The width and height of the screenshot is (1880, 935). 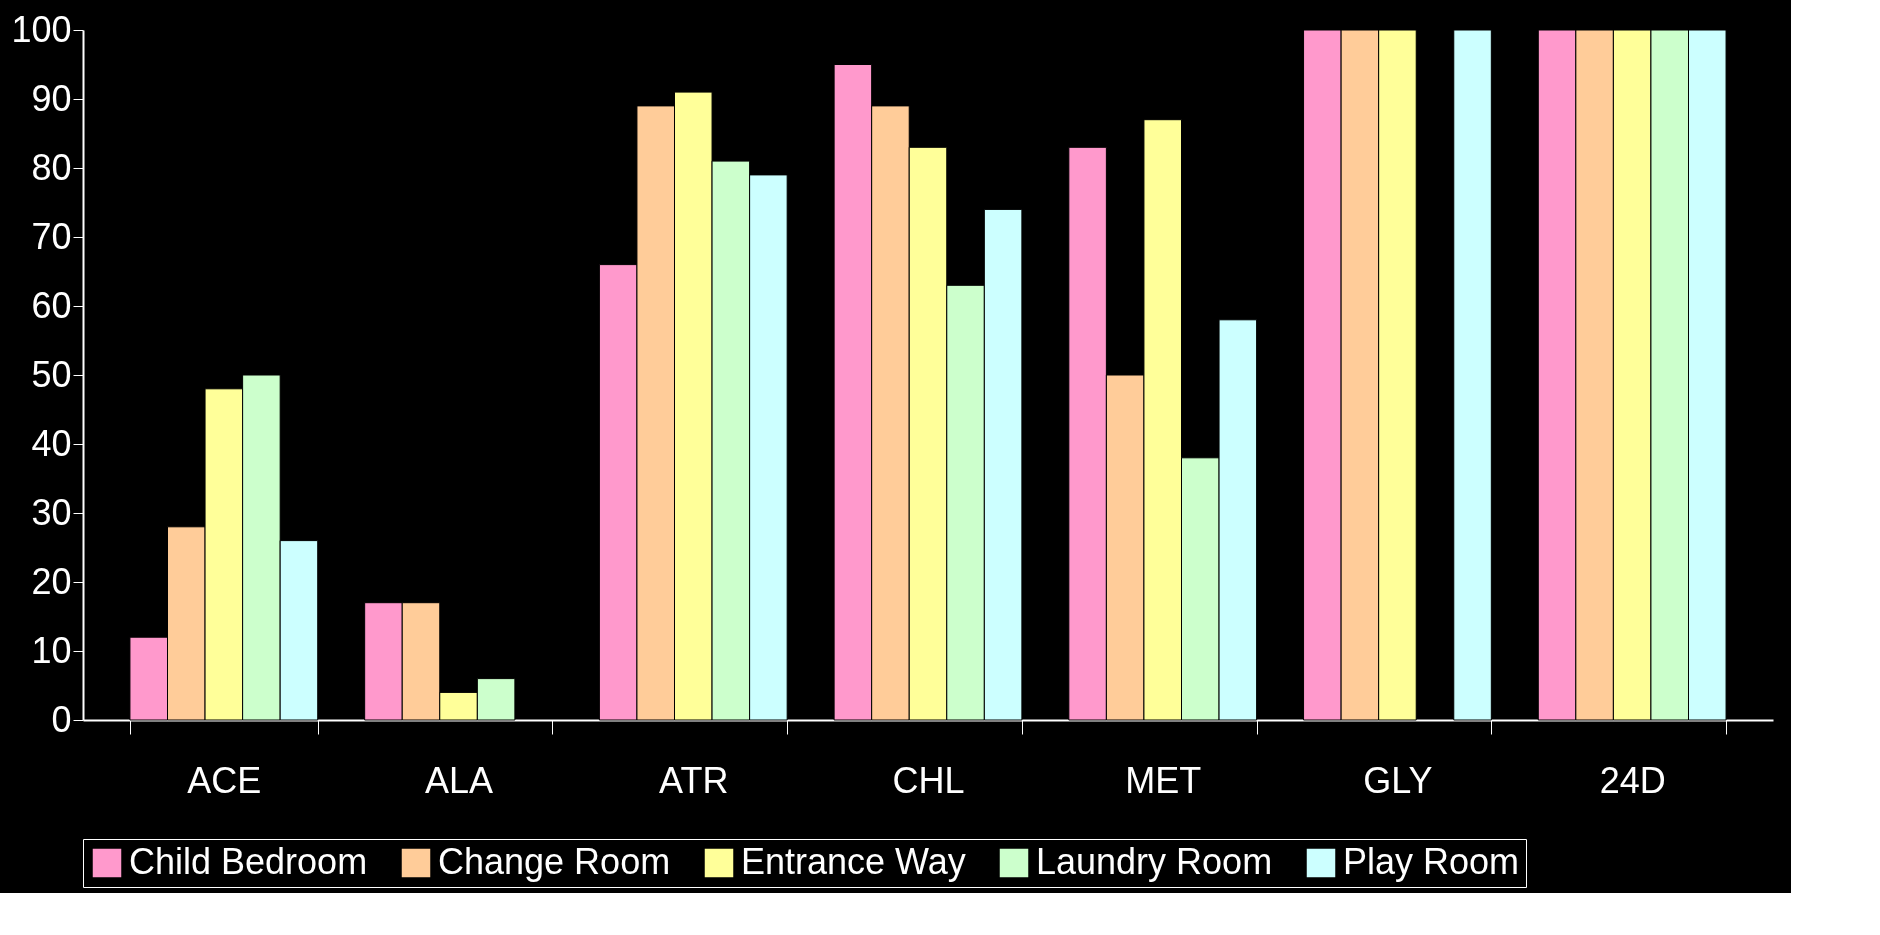 What do you see at coordinates (554, 861) in the screenshot?
I see `legend-label: Change Room` at bounding box center [554, 861].